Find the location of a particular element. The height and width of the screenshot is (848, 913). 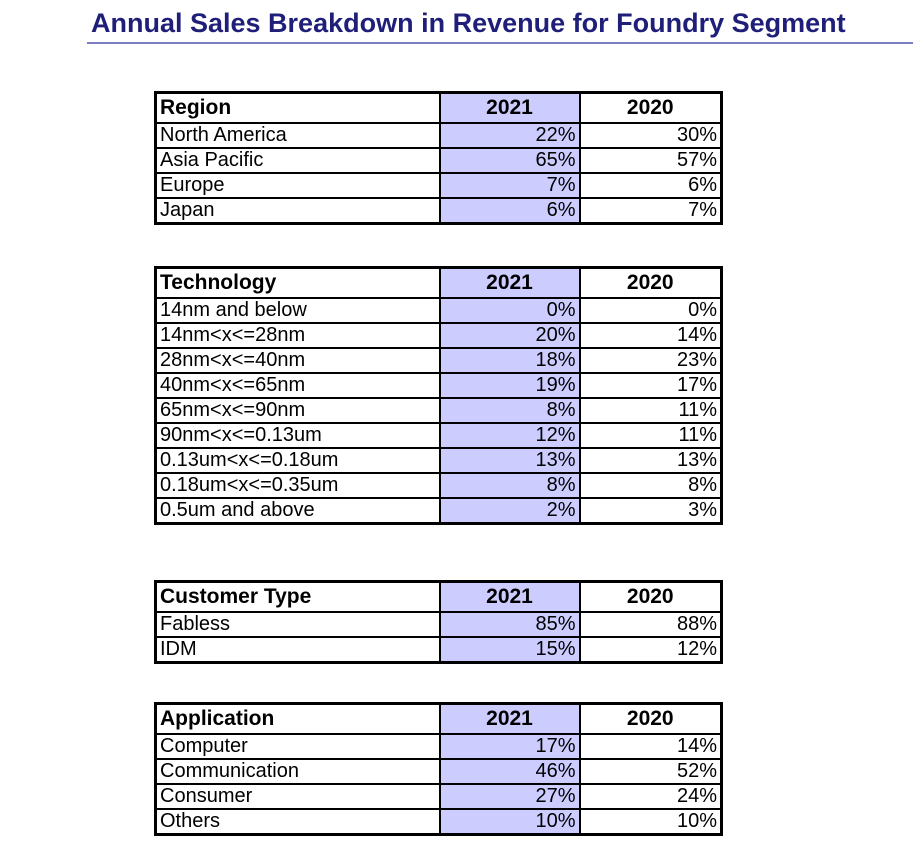

row-label: Computer is located at coordinates (297, 746).